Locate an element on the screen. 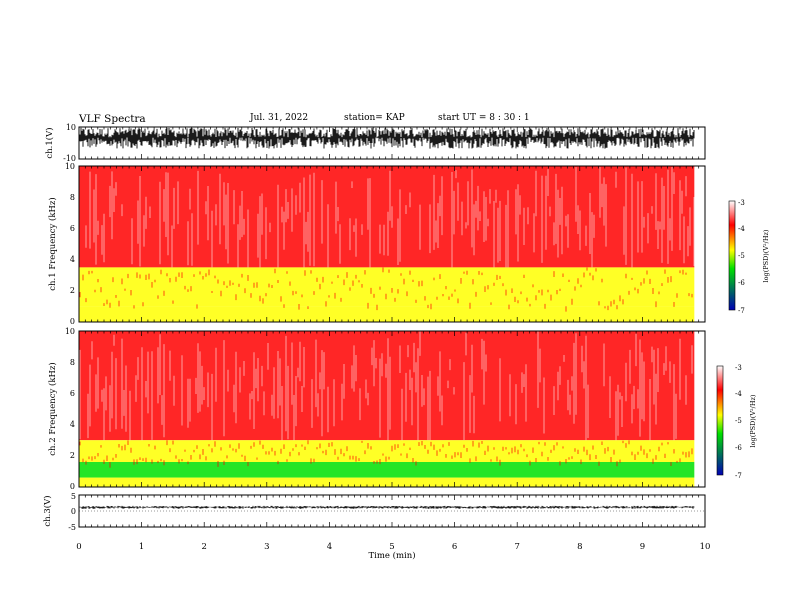  ch2-colorbar-label: log(PSD)(V²/Hz) is located at coordinates (753, 420).